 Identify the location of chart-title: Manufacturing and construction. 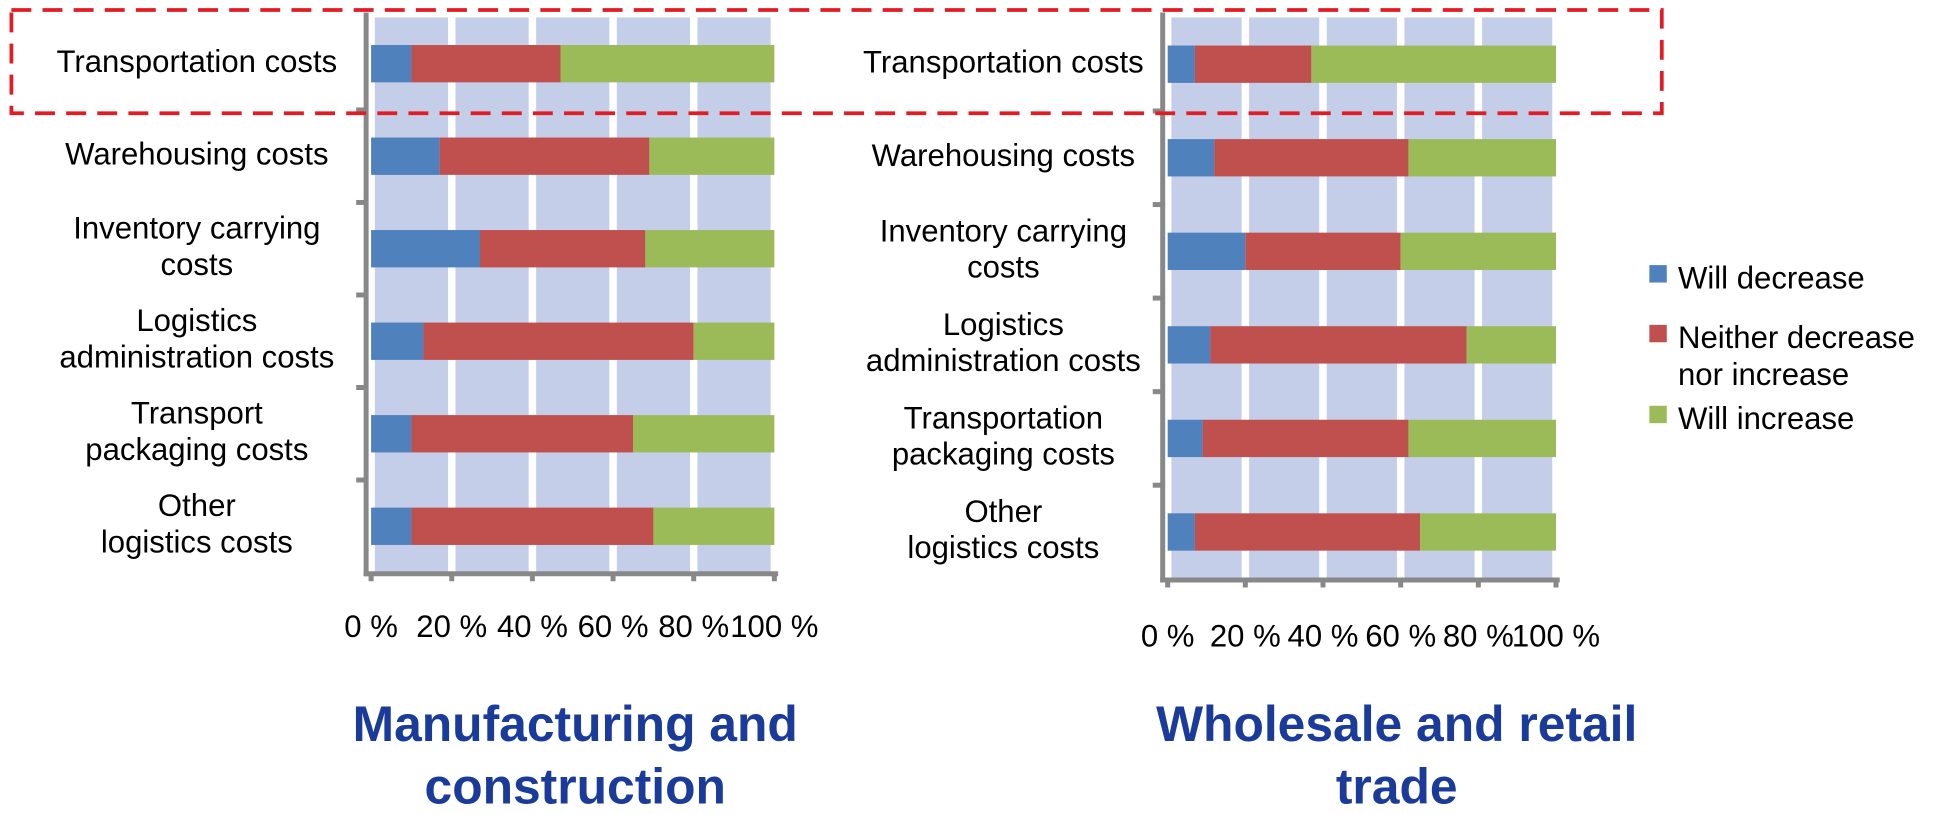
(575, 755).